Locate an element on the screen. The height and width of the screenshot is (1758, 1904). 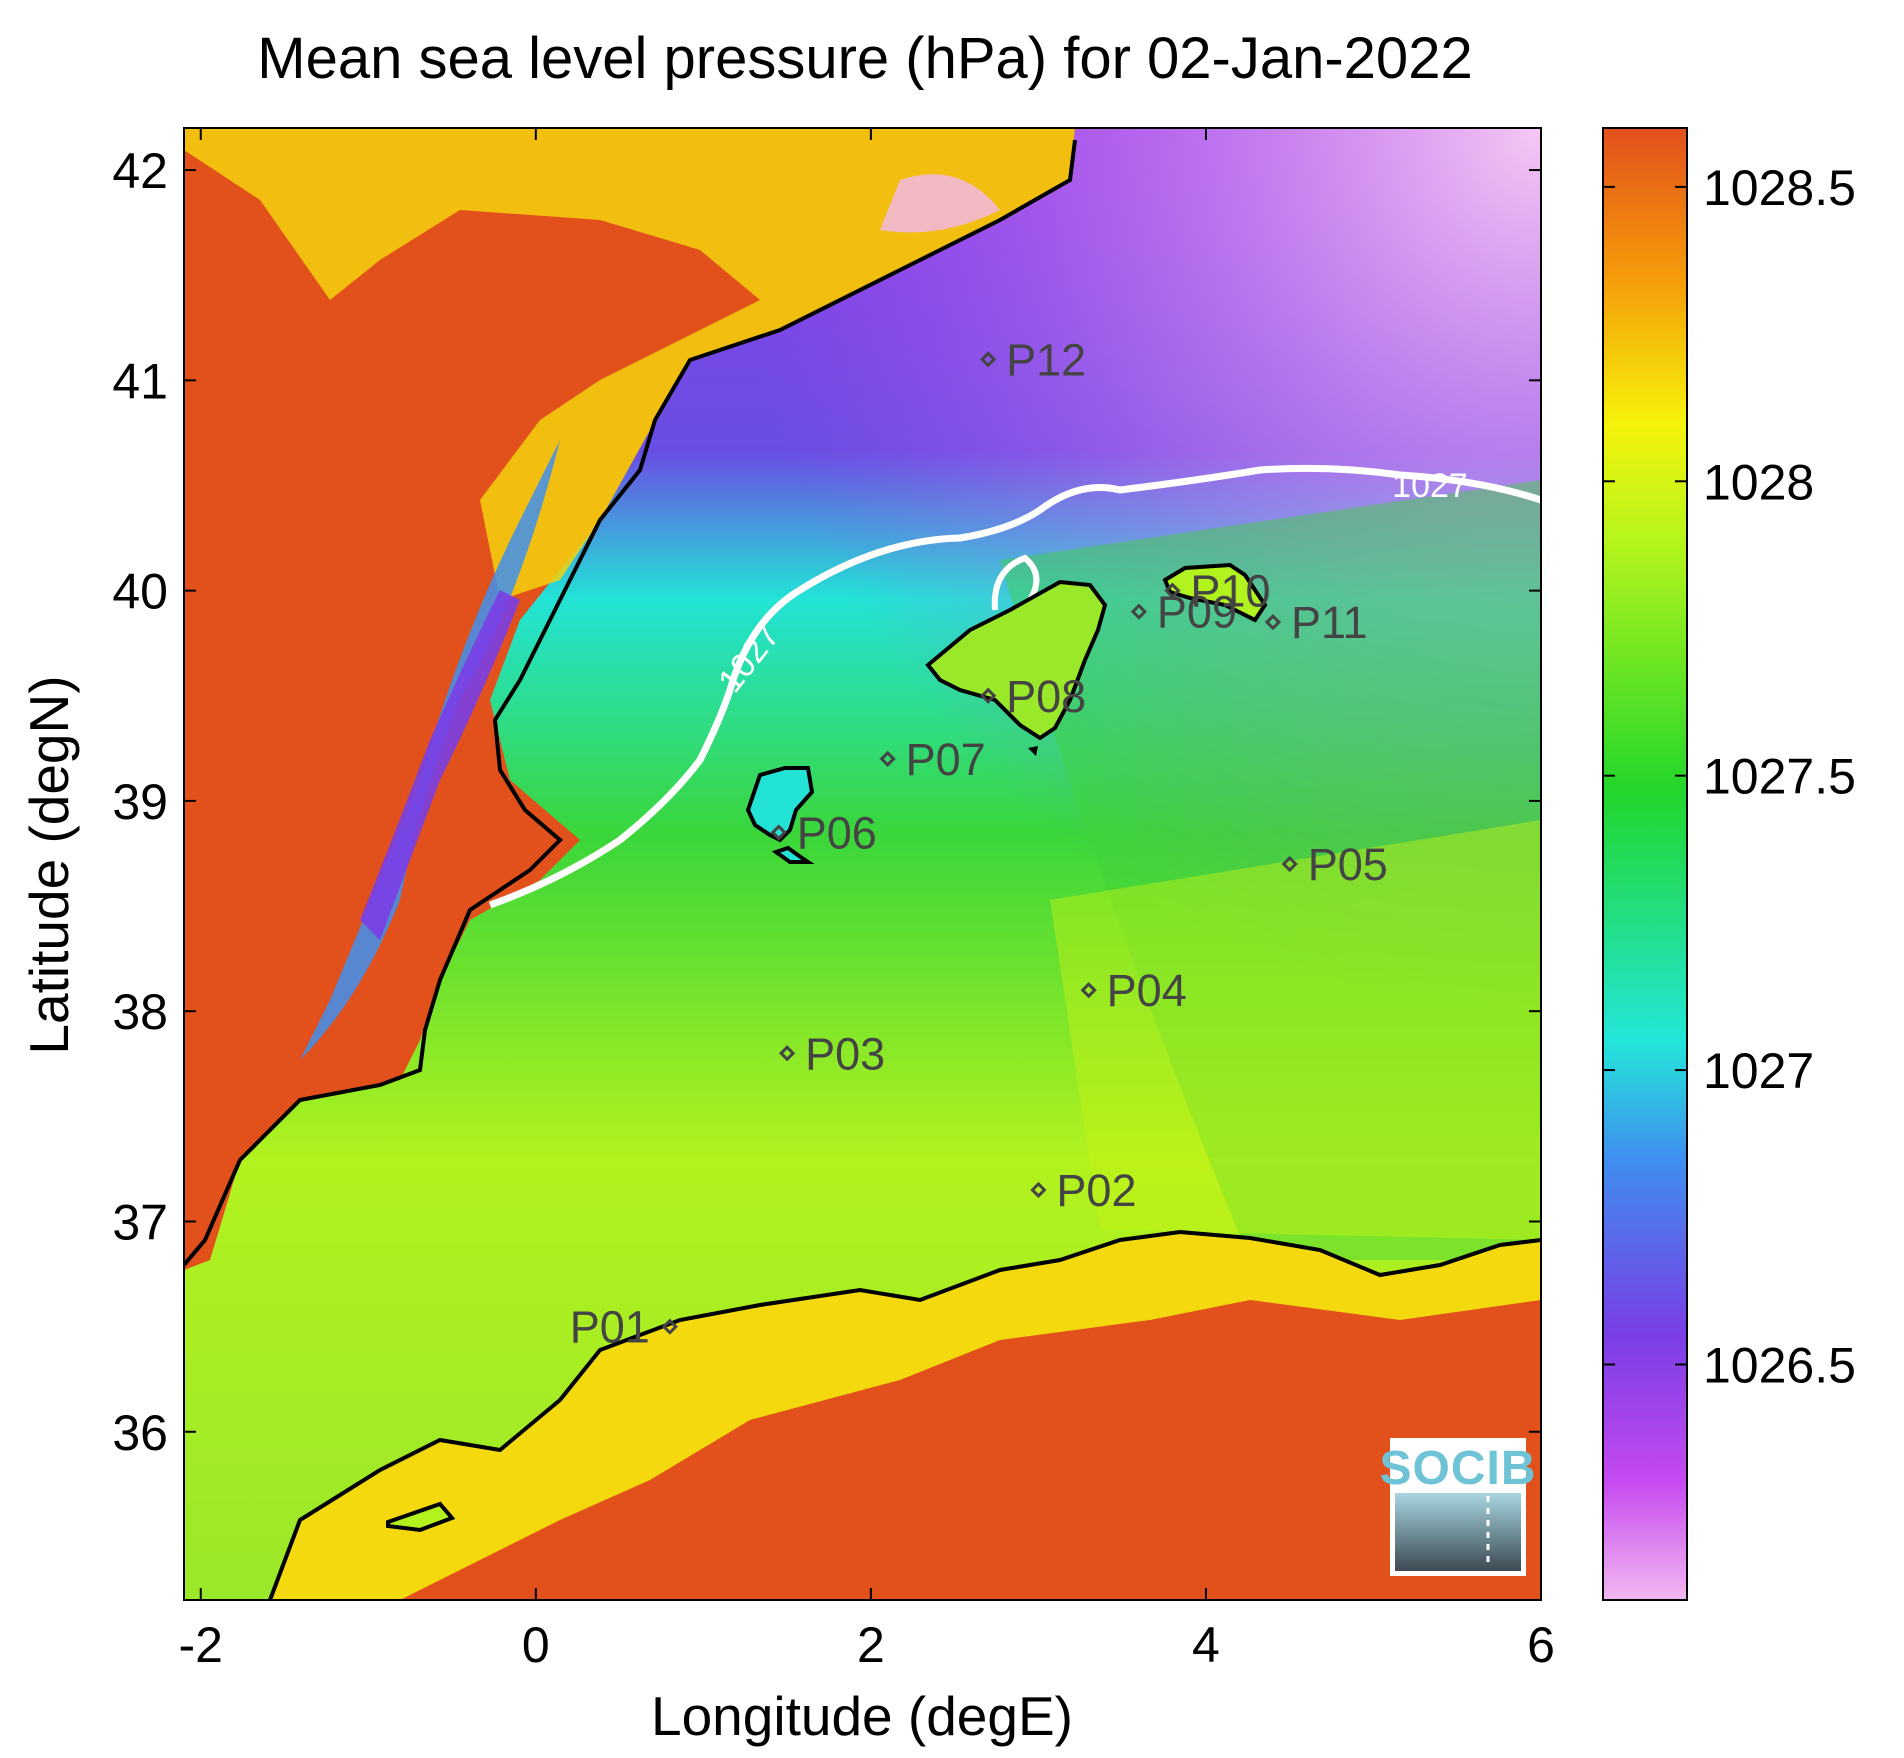
station-label: P05 is located at coordinates (1348, 864).